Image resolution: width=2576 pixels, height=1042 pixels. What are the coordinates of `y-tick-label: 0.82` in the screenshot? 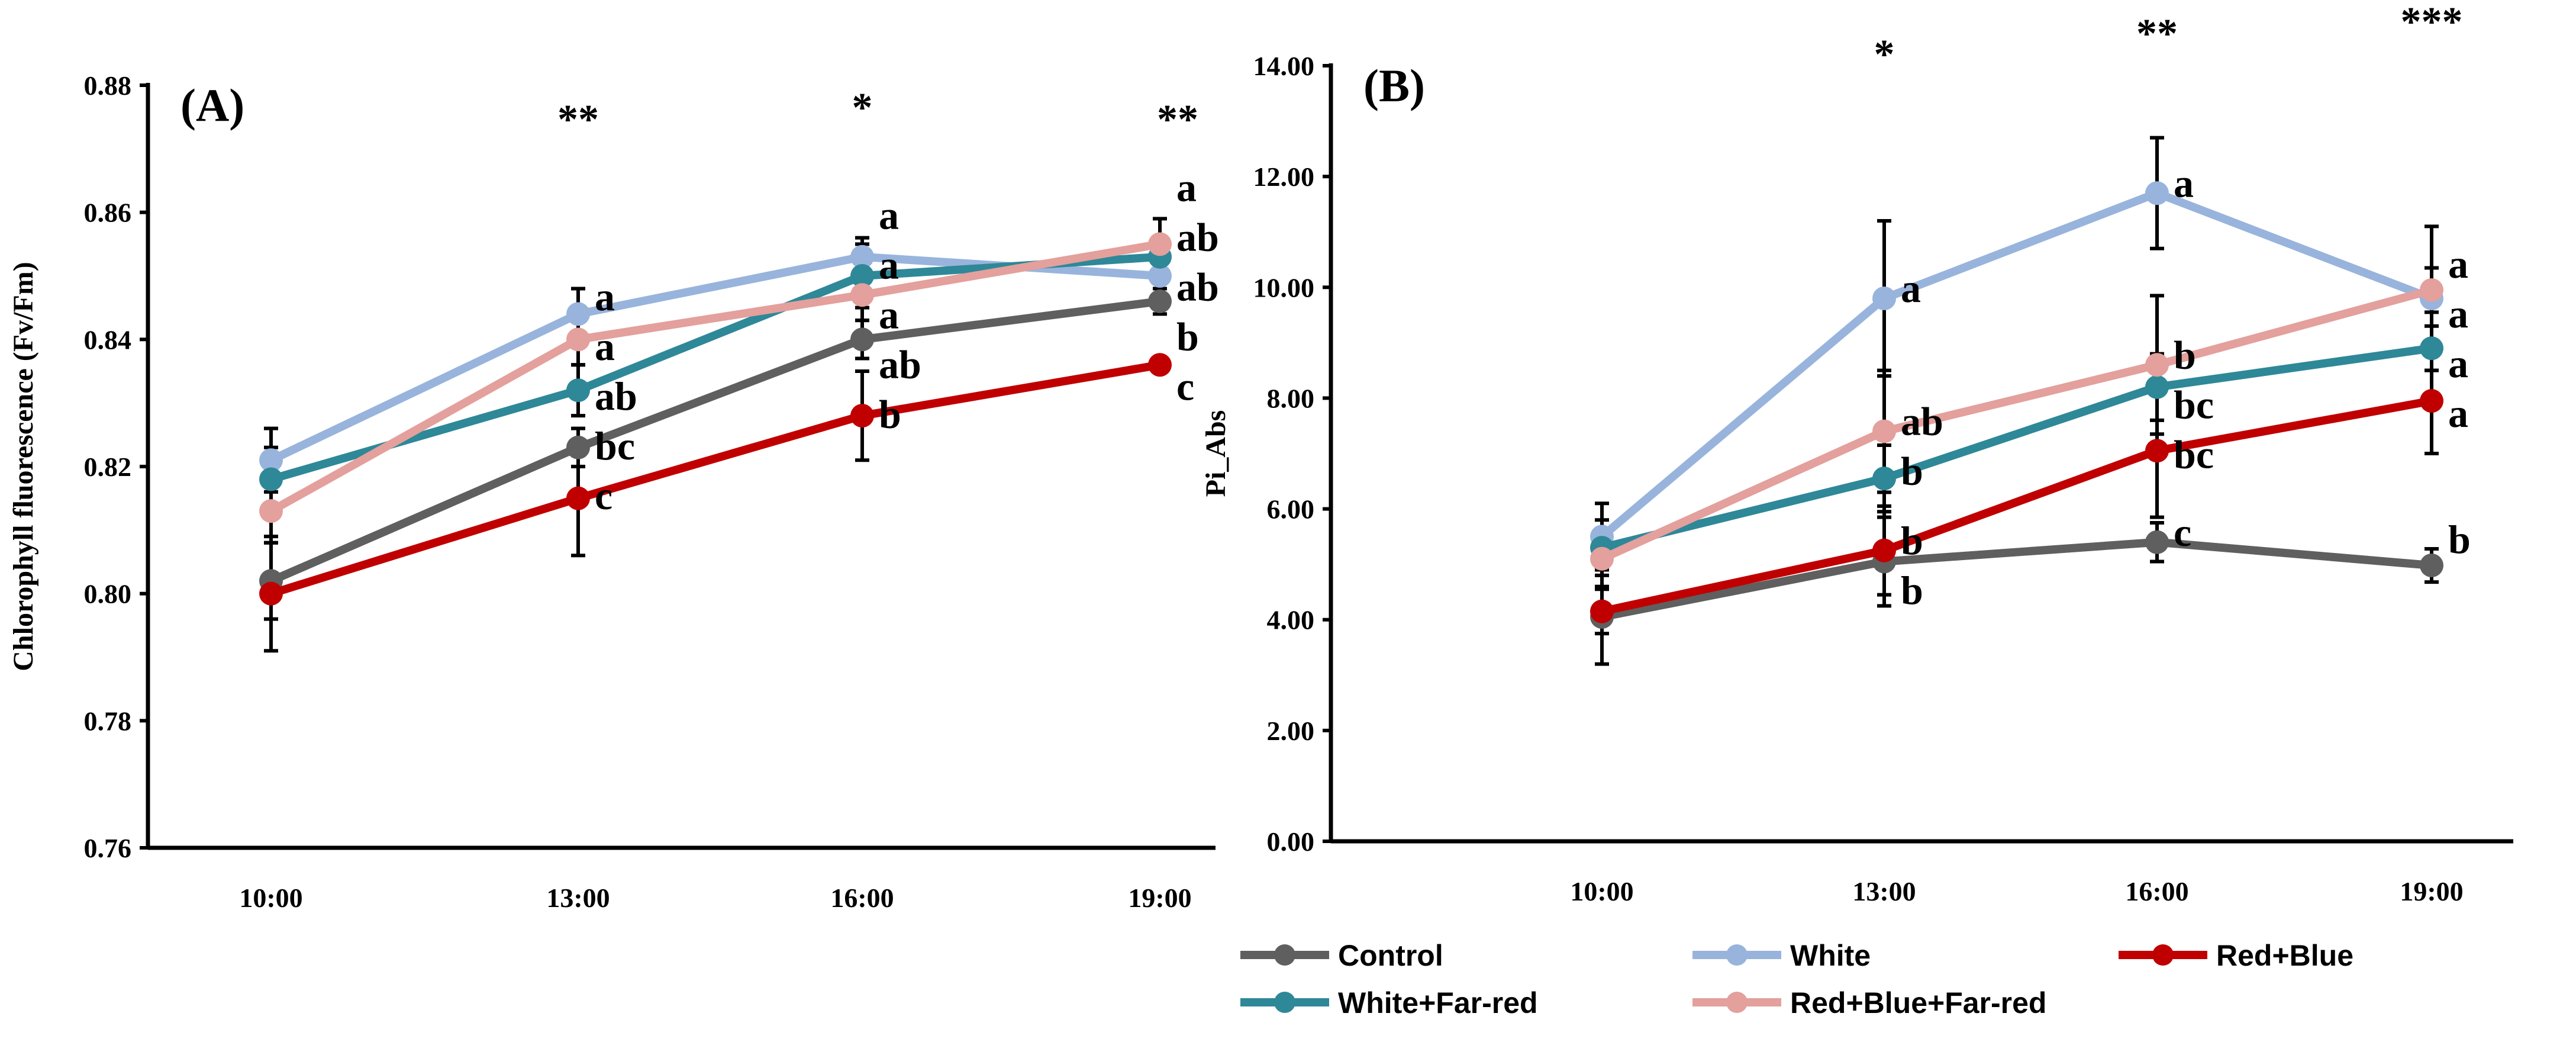 It's located at (108, 467).